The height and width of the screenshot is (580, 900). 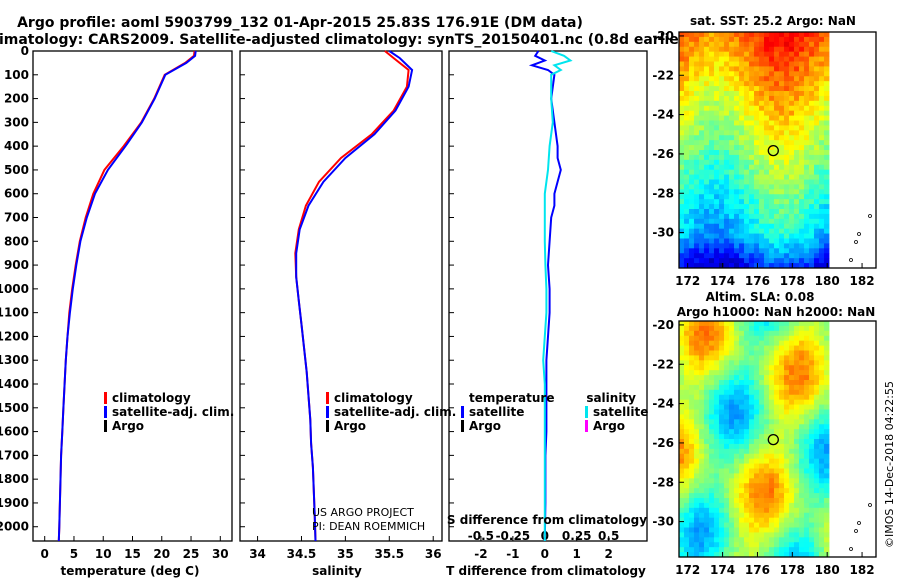 What do you see at coordinates (327, 398) in the screenshot?
I see `sal-legend-swatch-climatology` at bounding box center [327, 398].